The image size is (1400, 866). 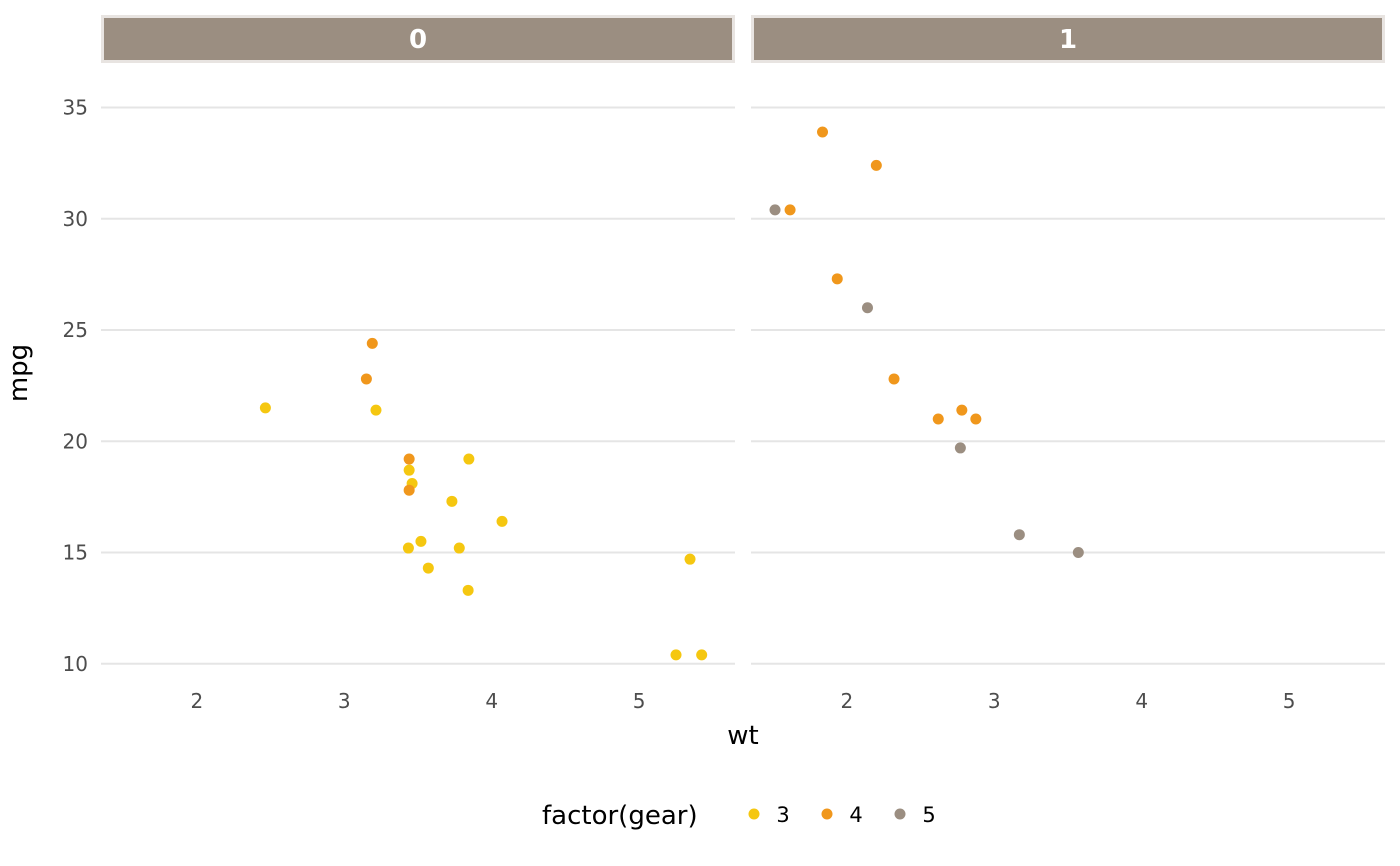 What do you see at coordinates (75, 553) in the screenshot?
I see `y-tick-label: 15` at bounding box center [75, 553].